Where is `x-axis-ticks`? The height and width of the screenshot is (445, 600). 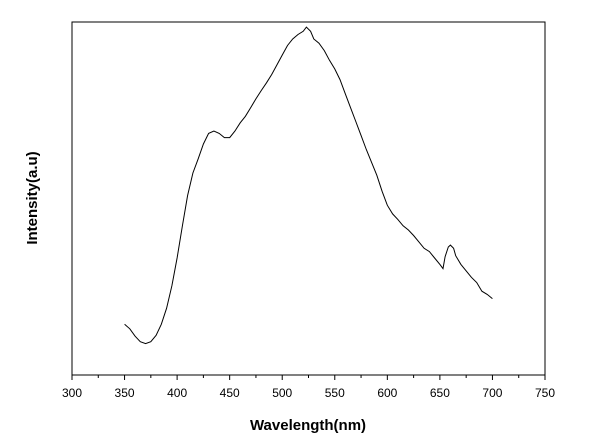 x-axis-ticks is located at coordinates (308, 377).